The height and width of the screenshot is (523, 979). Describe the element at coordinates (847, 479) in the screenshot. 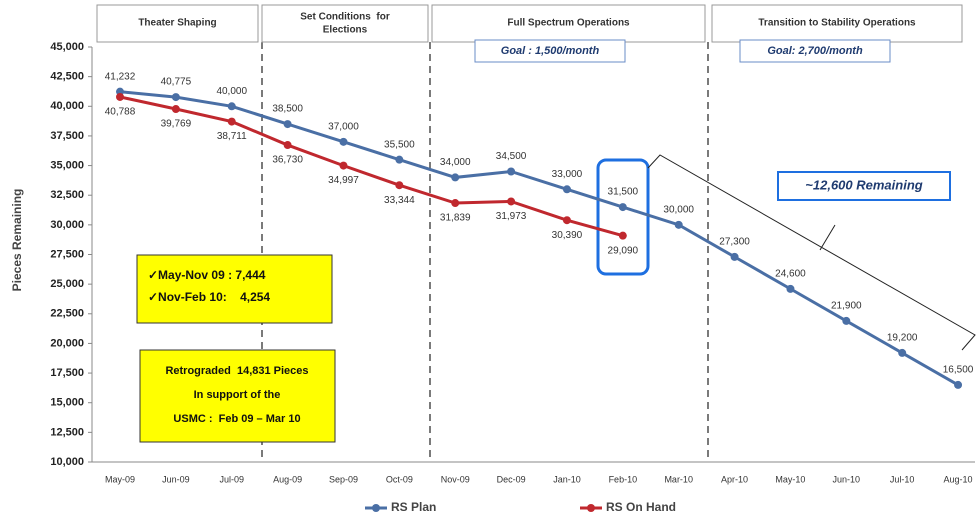

I see `x-tick-label: Jun-10` at that location.